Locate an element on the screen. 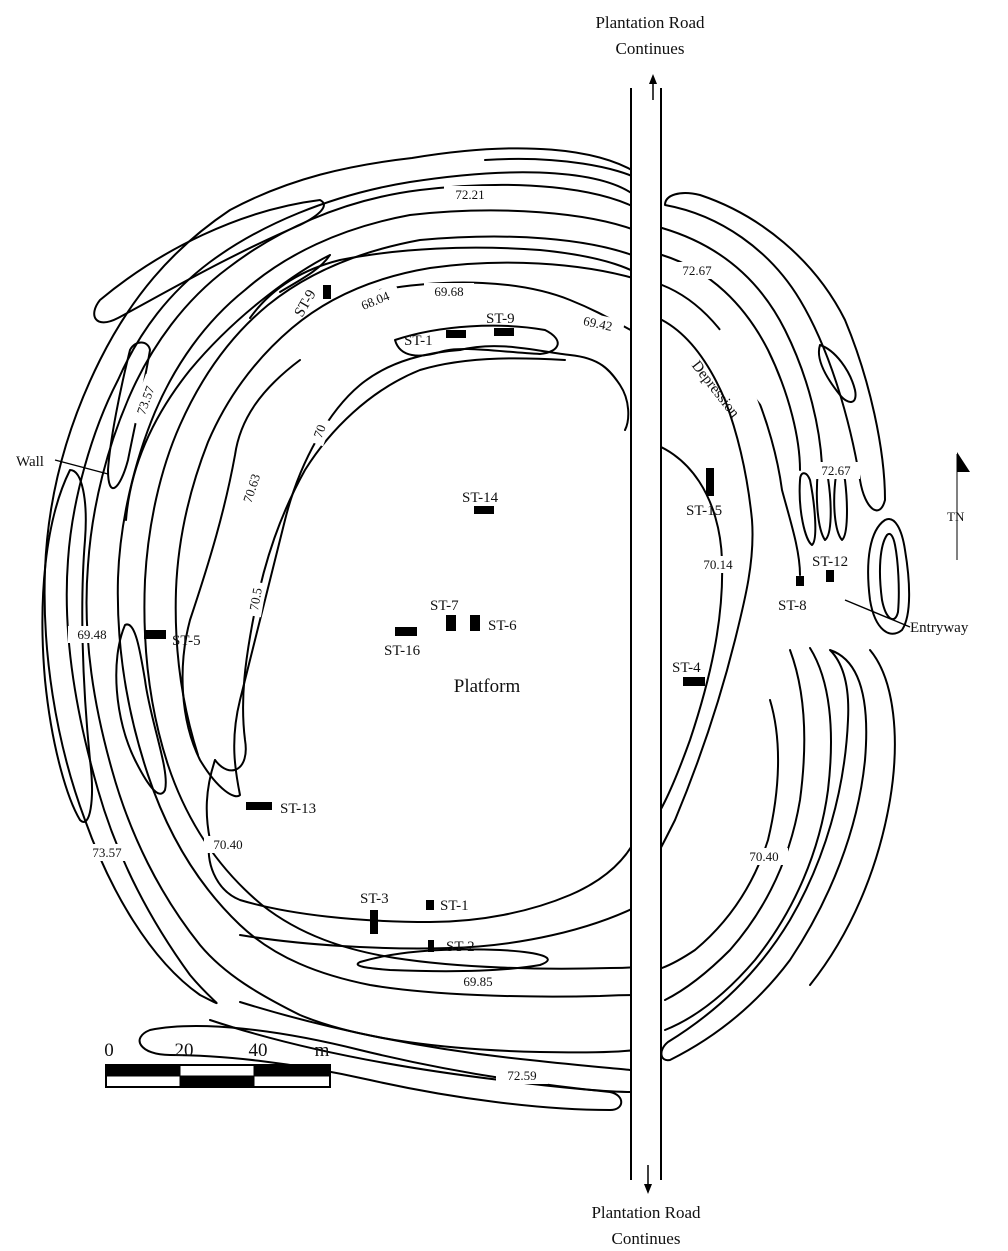 The height and width of the screenshot is (1251, 1008). road-label-bottom-line2: Continues is located at coordinates (646, 1238).